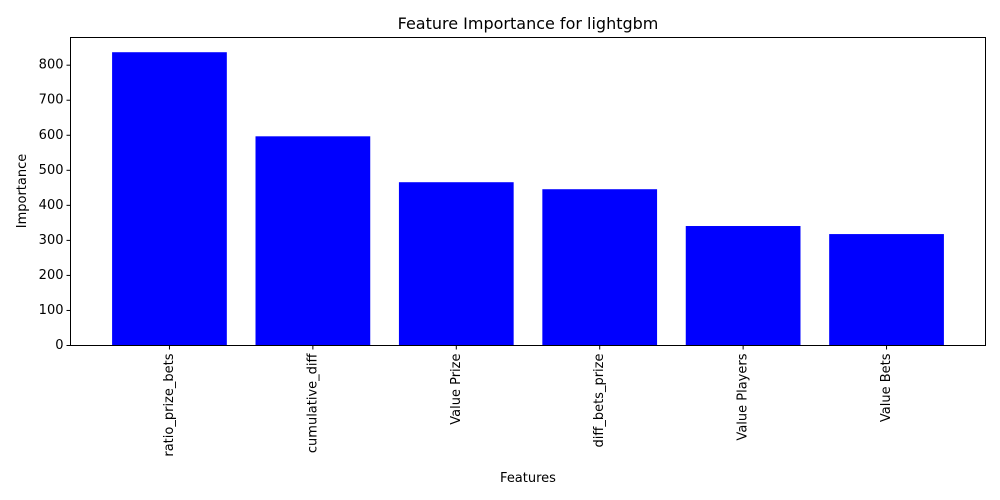 Image resolution: width=1000 pixels, height=500 pixels. I want to click on x-tick-label: Value Prize, so click(456, 389).